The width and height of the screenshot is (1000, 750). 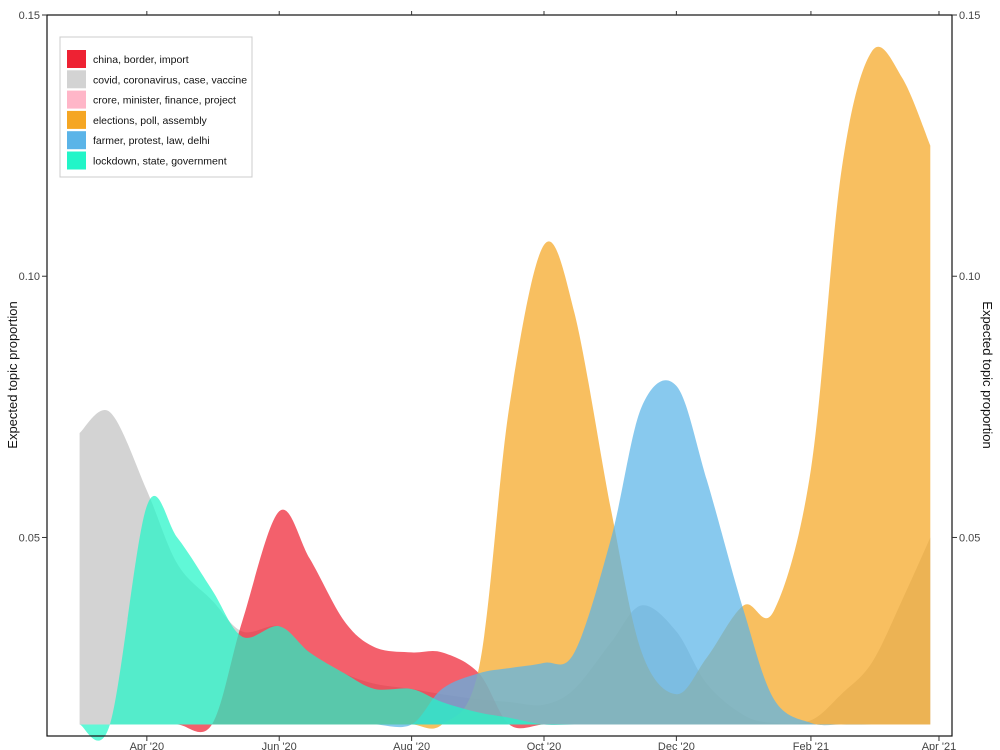 I want to click on x-tick-label: Oct '20, so click(x=544, y=745).